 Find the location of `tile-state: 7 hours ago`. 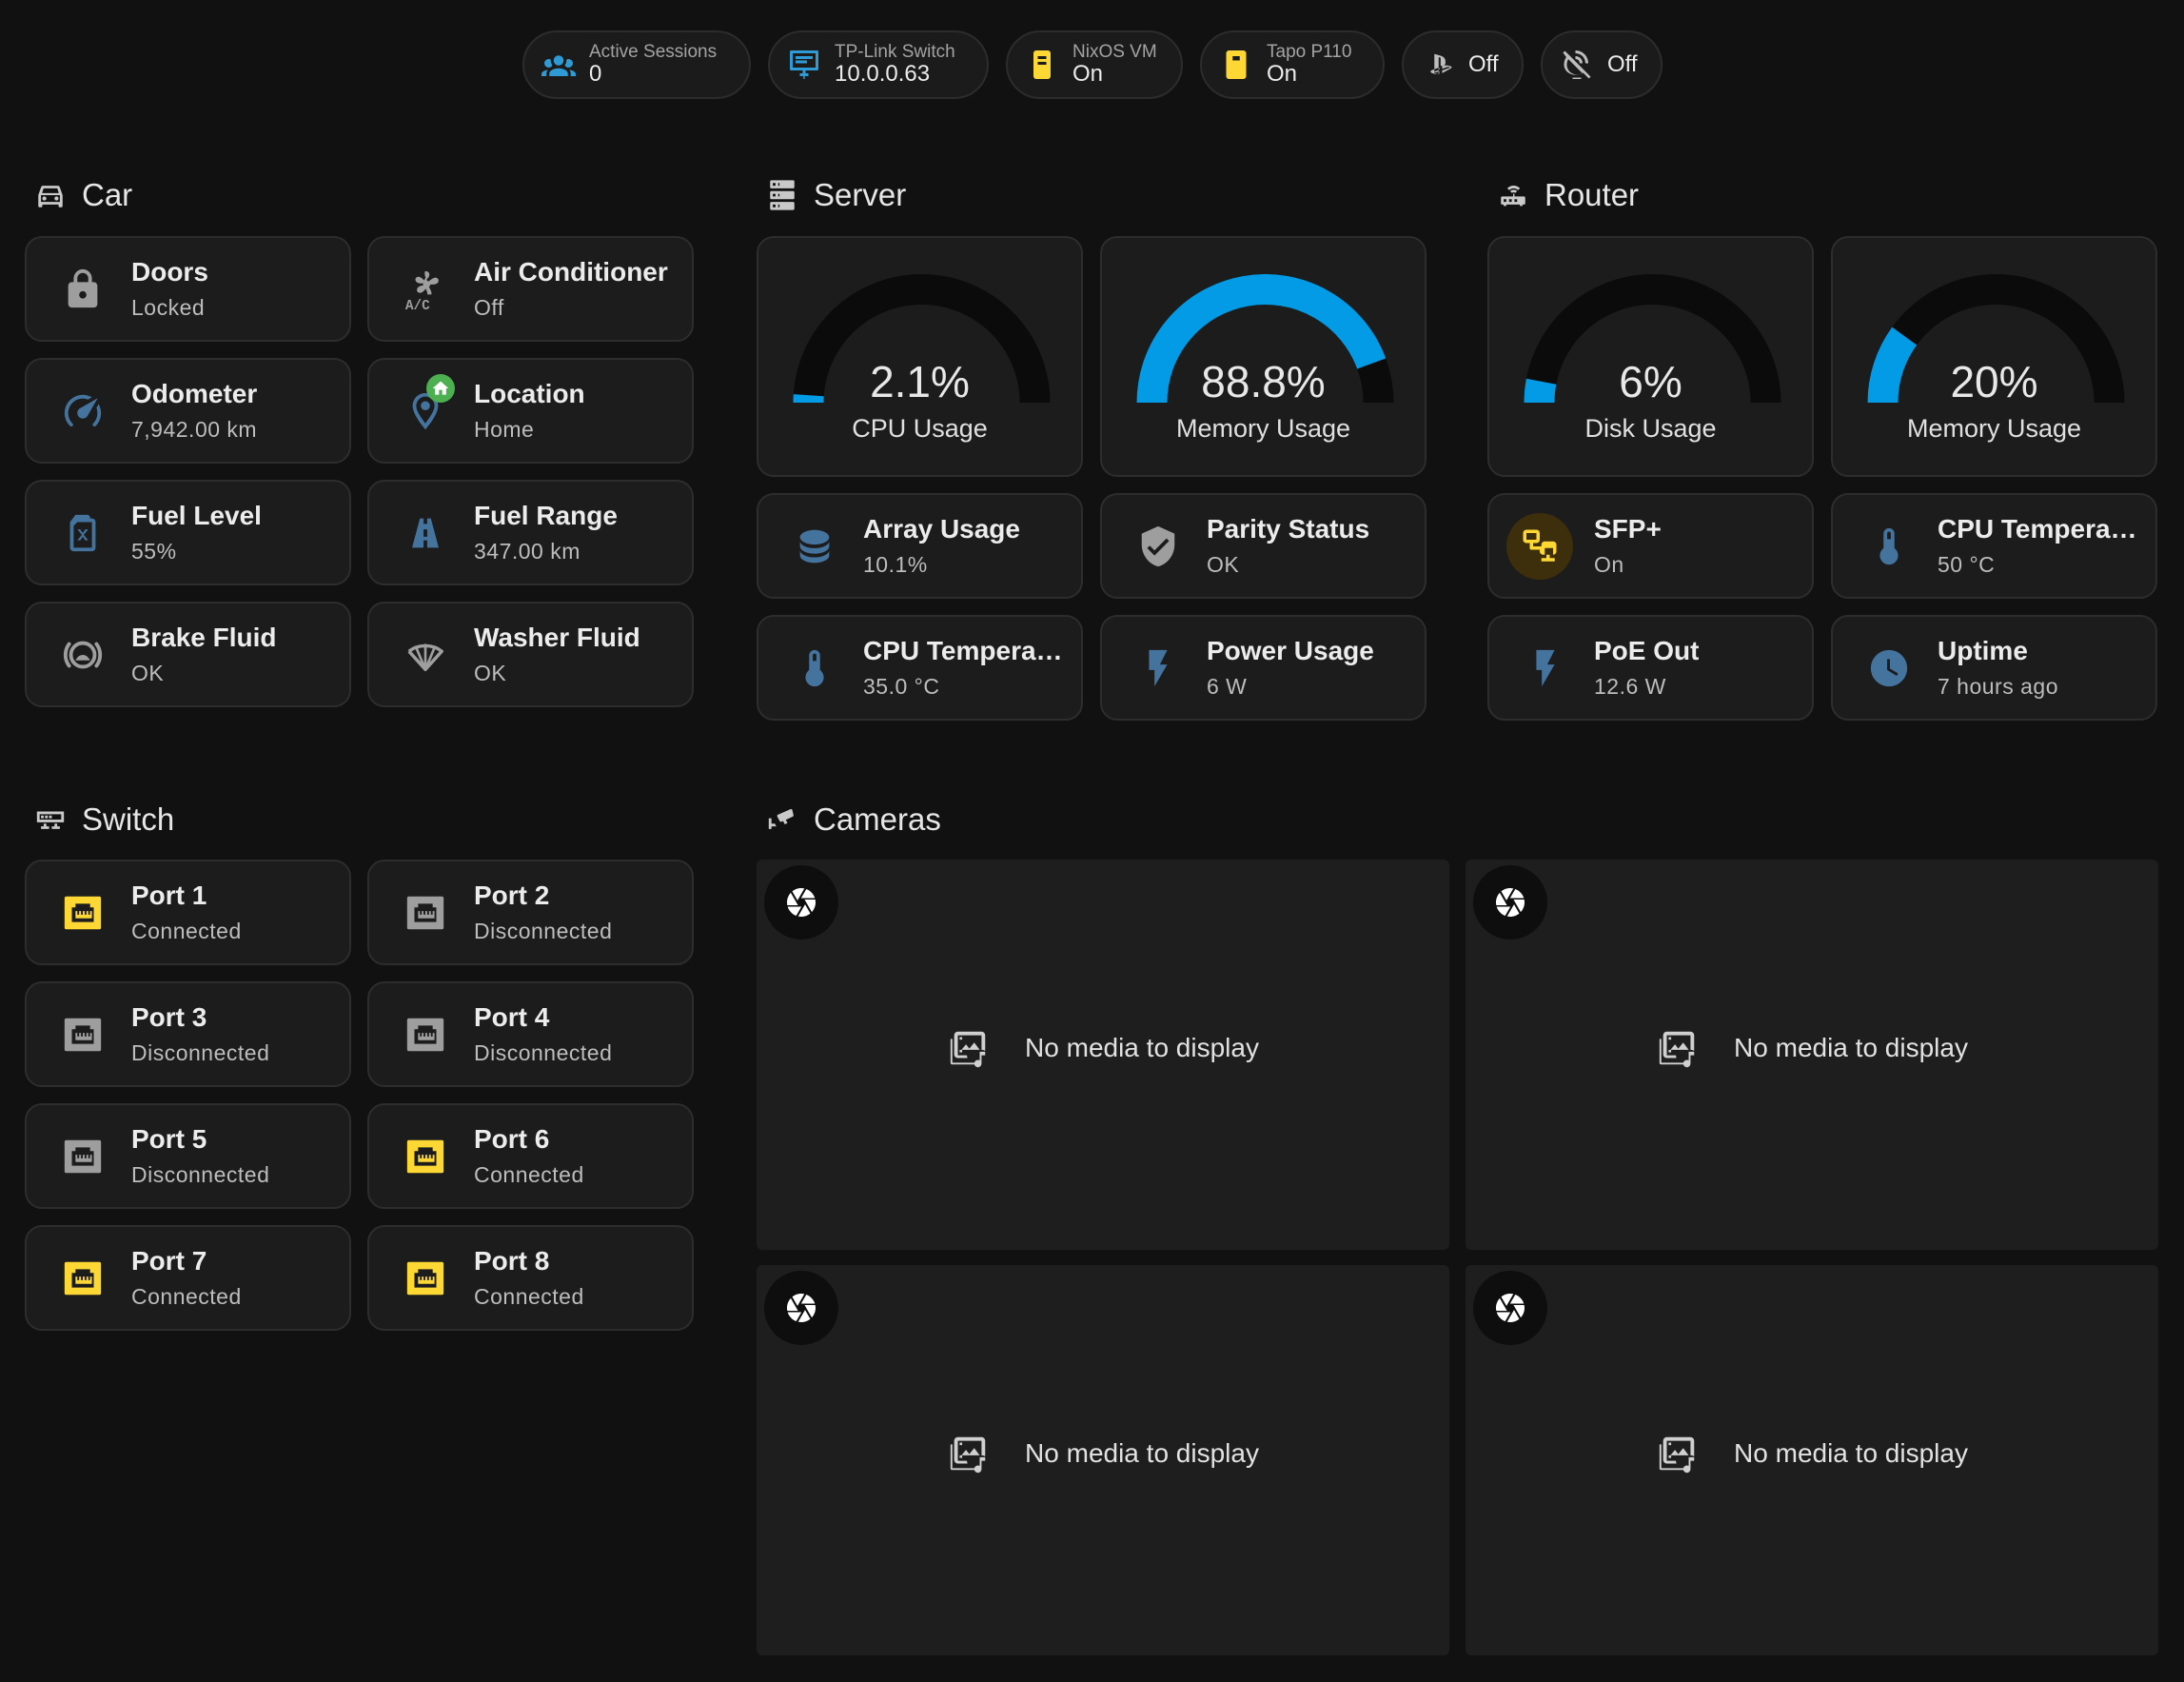

tile-state: 7 hours ago is located at coordinates (1998, 686).